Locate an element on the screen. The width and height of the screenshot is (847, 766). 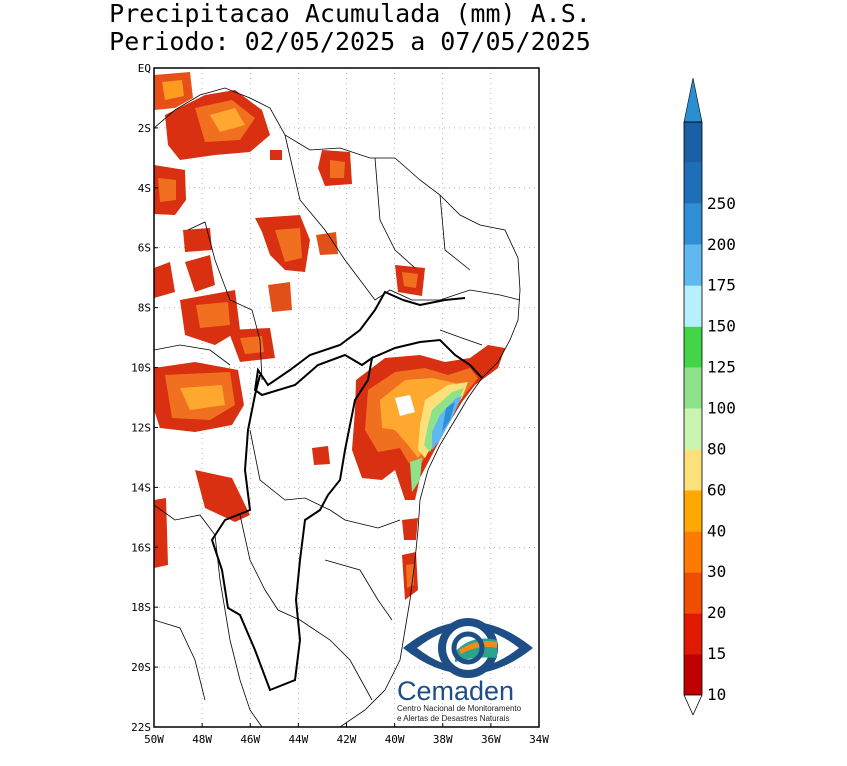
lon-label: 44W is located at coordinates (298, 739).